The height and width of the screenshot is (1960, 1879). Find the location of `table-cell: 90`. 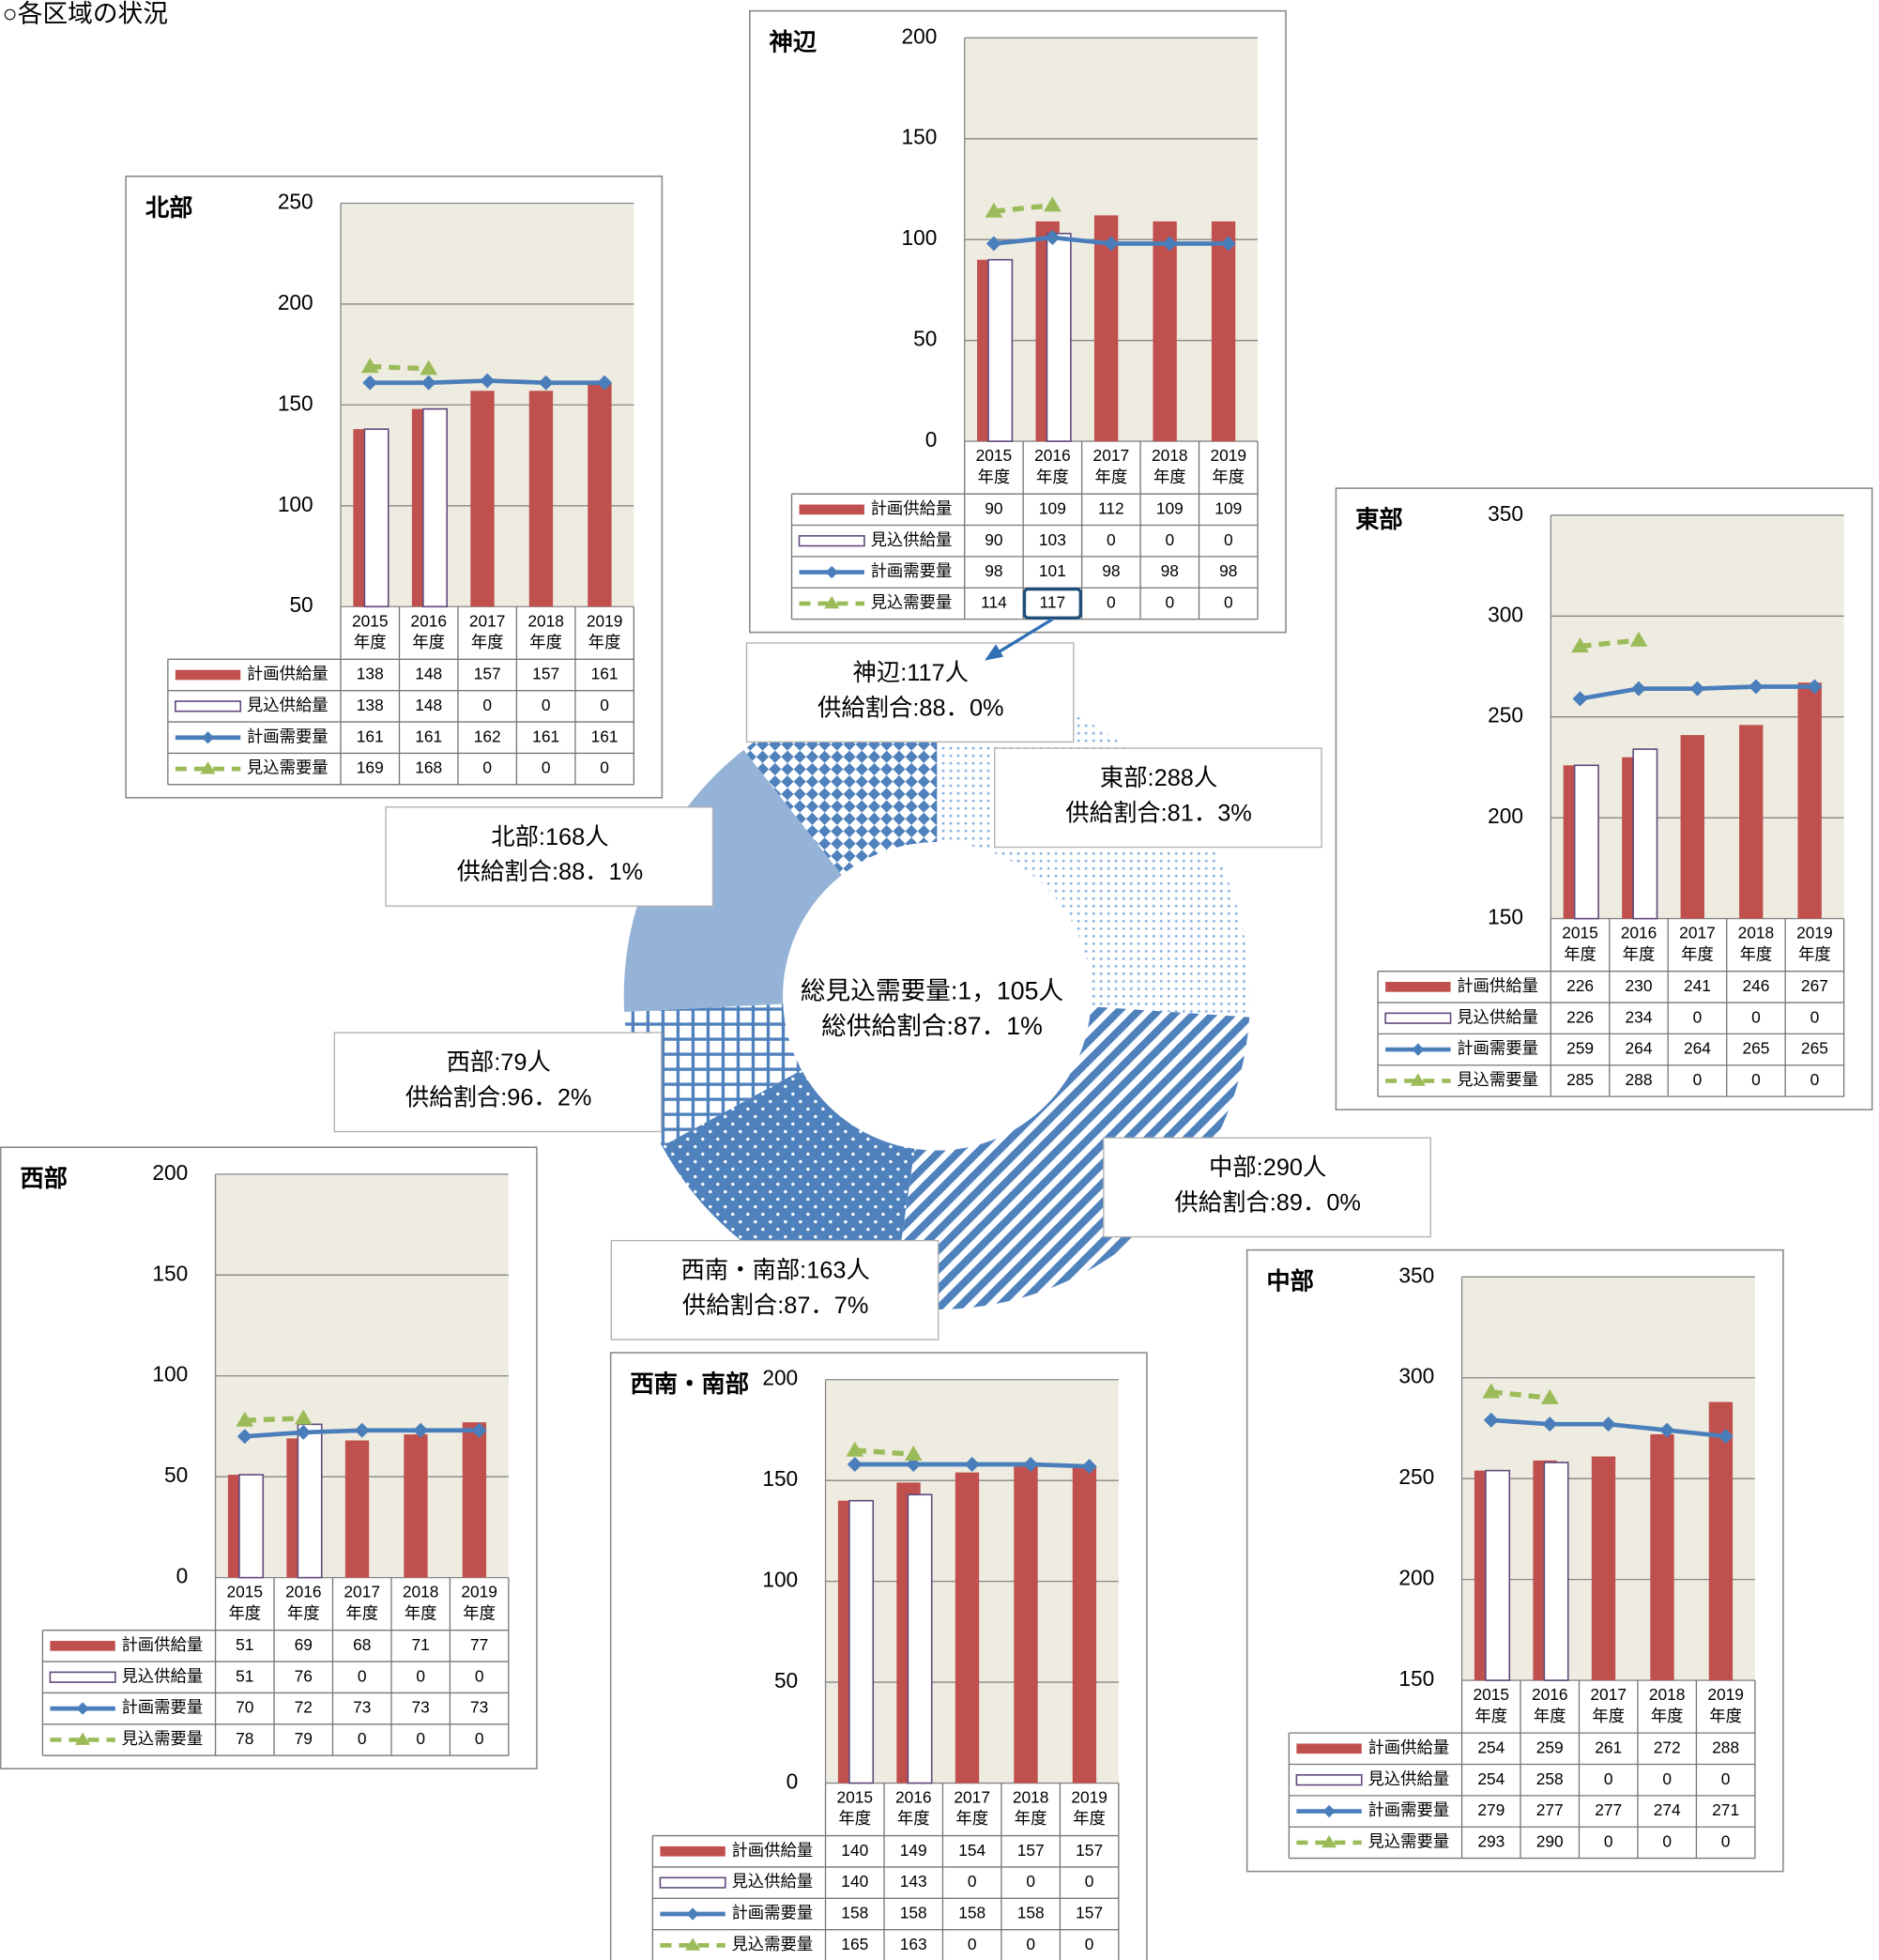

table-cell: 90 is located at coordinates (993, 507).